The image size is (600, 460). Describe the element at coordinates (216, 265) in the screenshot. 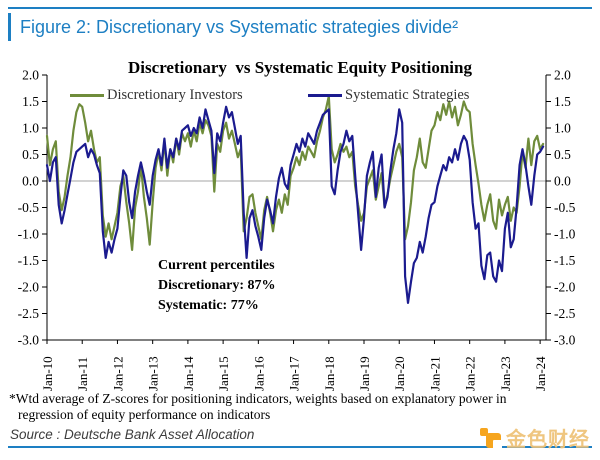

I see `annotation-line-title: Current percentiles` at that location.